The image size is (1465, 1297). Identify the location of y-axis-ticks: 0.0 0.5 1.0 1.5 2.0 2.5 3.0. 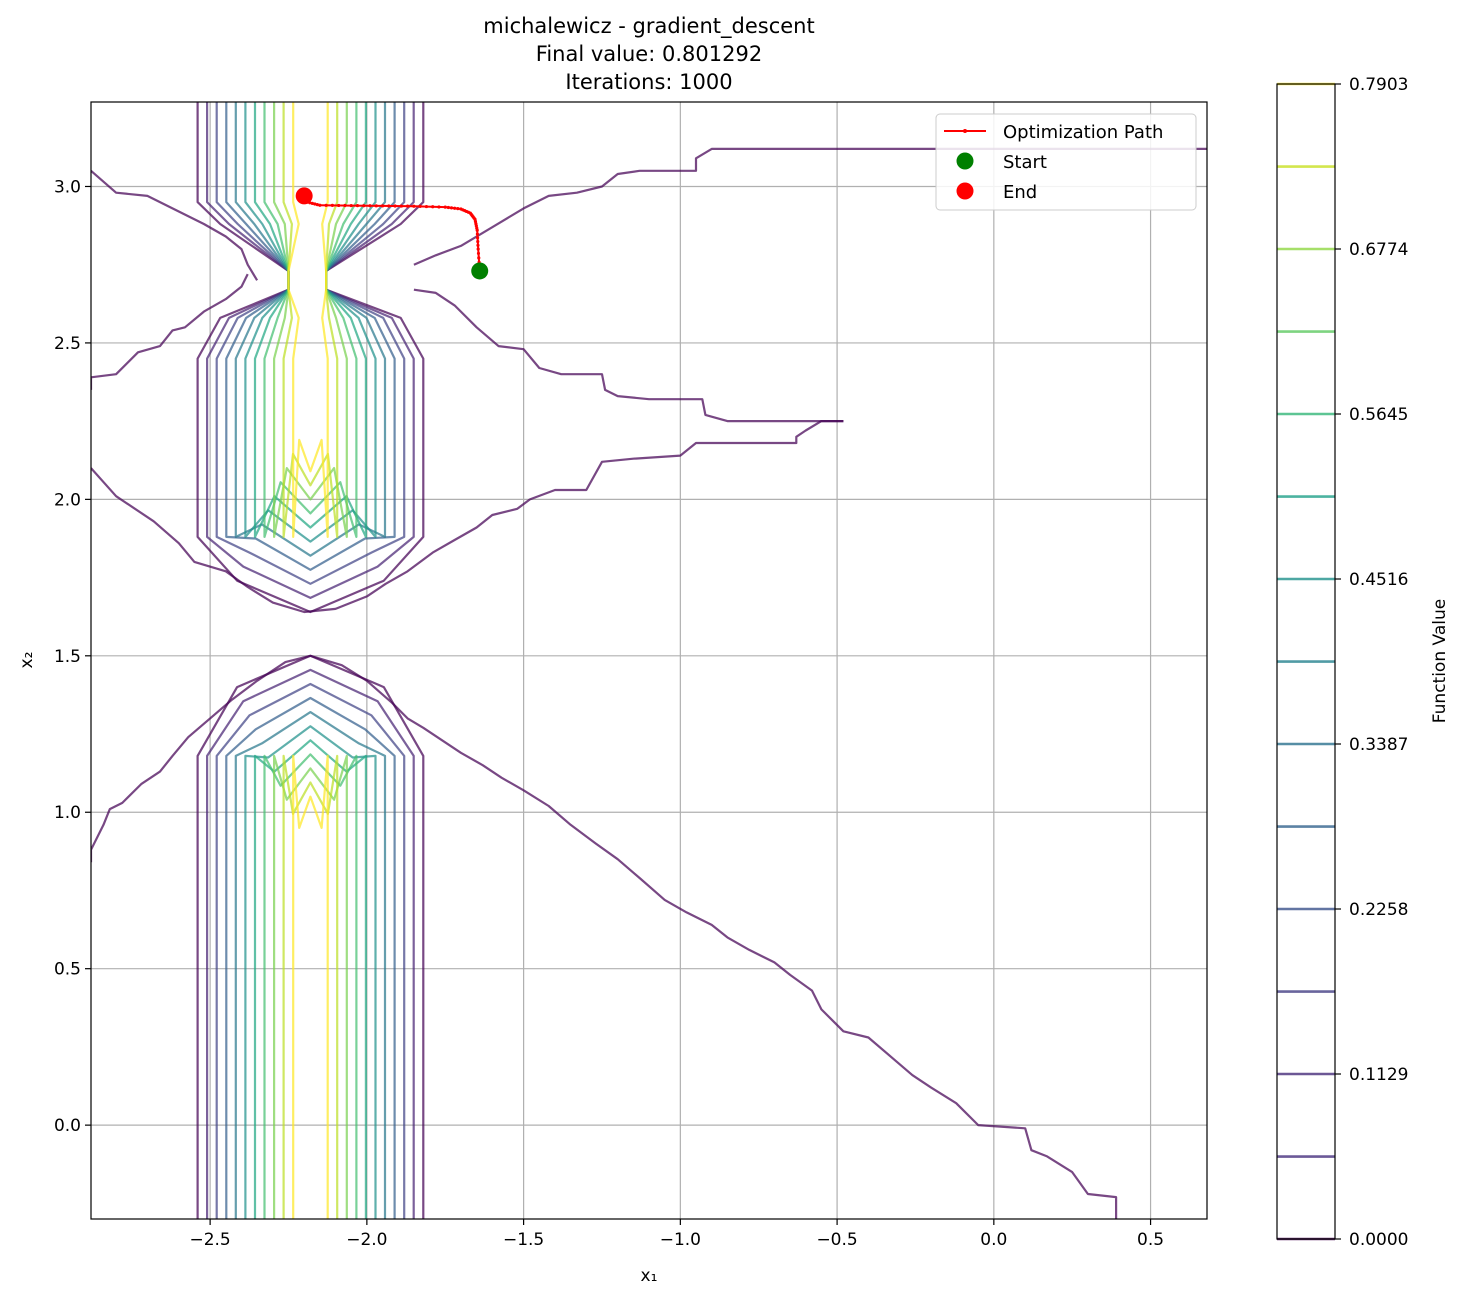
(72, 656).